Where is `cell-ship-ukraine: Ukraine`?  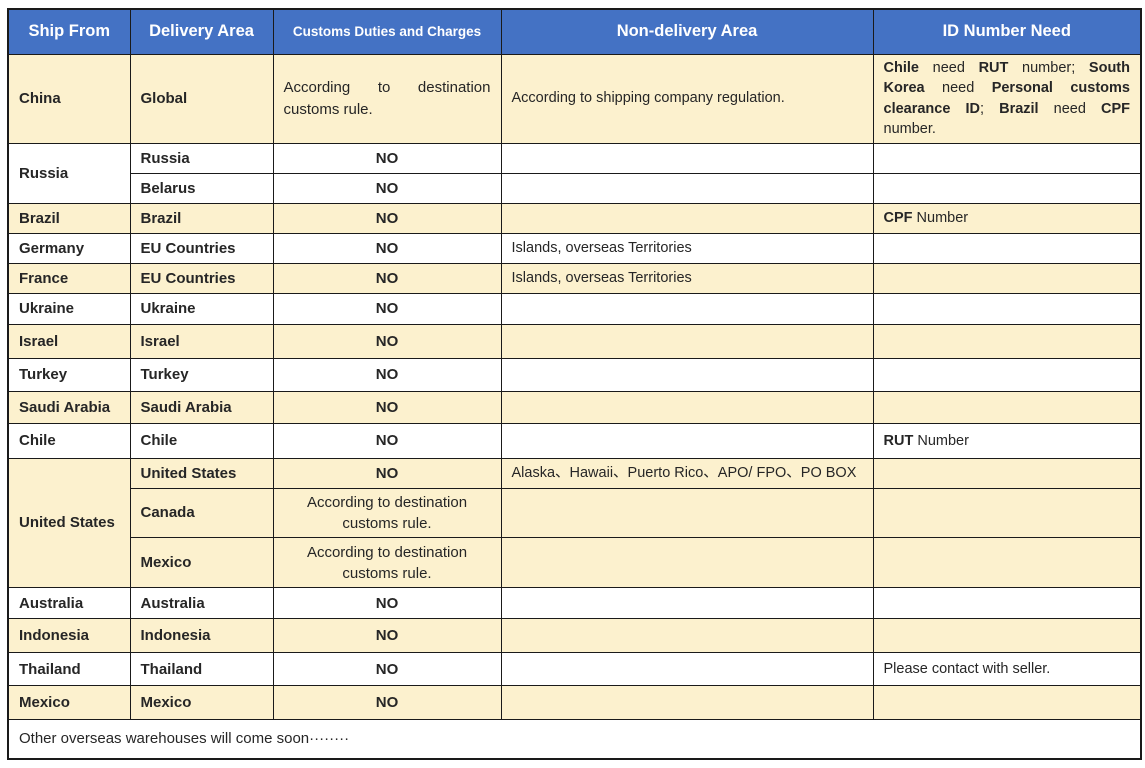
cell-ship-ukraine: Ukraine is located at coordinates (69, 308).